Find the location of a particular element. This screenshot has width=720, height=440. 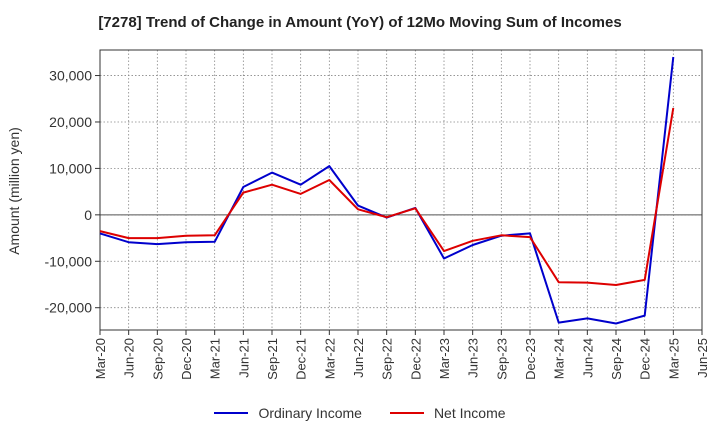

x-tick-label: Mar-25 is located at coordinates (673, 358).